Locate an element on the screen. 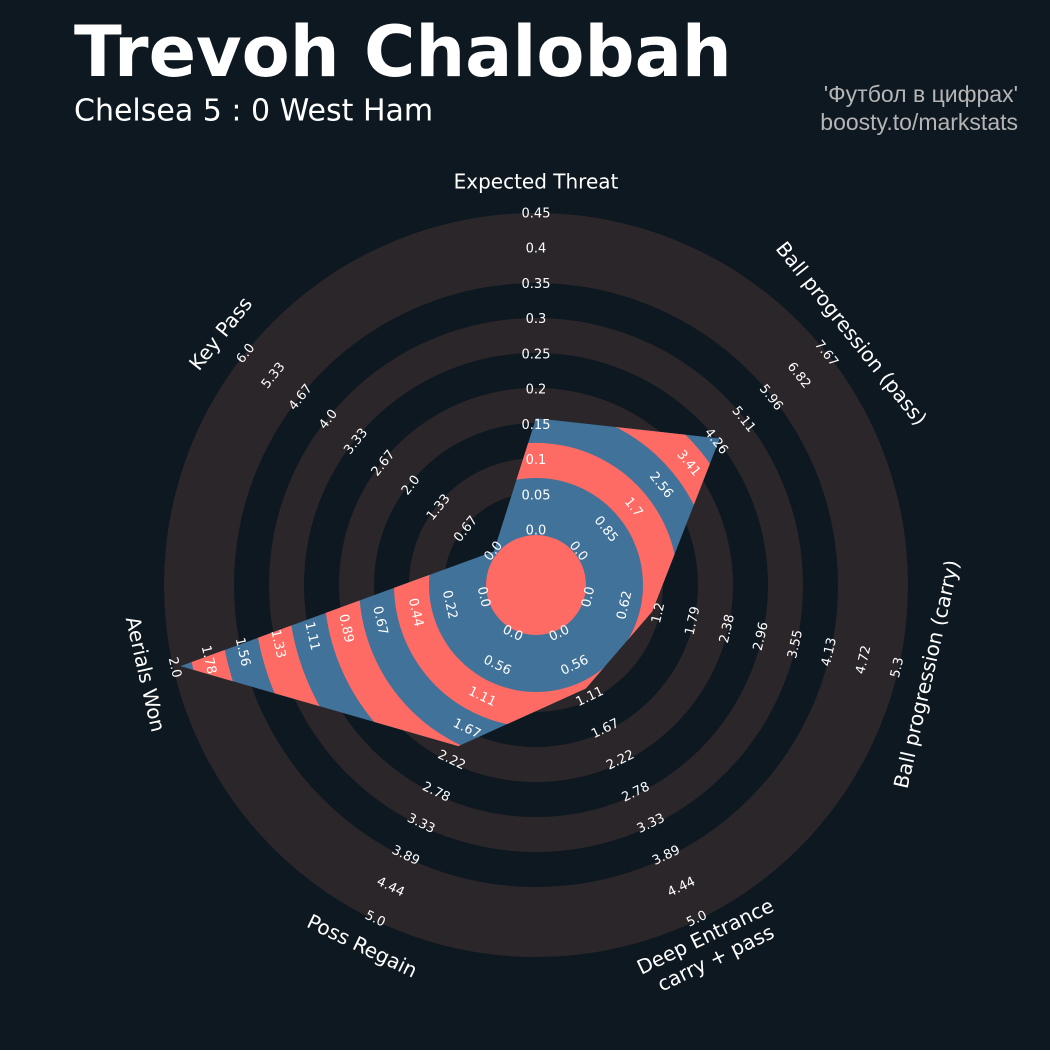 The height and width of the screenshot is (1054, 1050). tick-label: 4.72 is located at coordinates (863, 660).